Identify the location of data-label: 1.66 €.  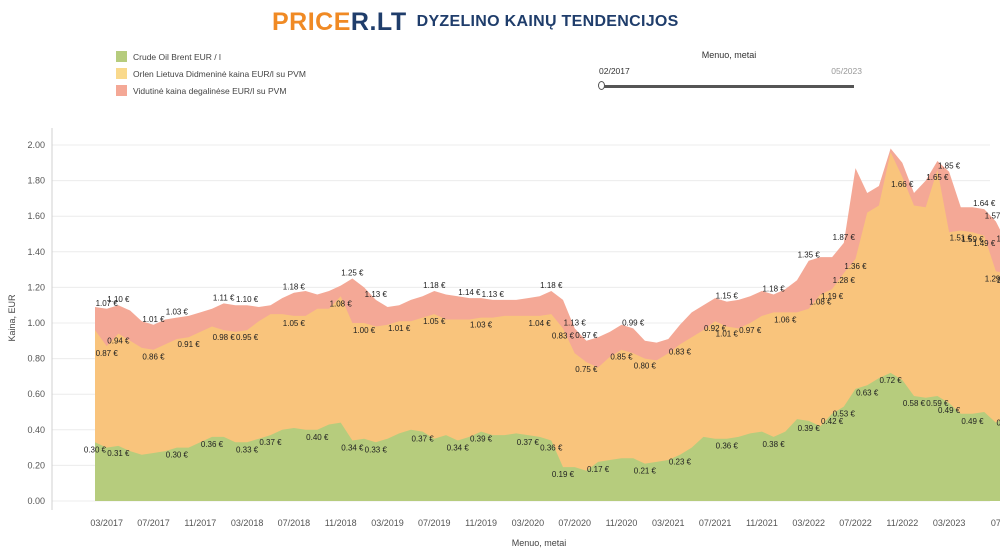
(902, 184).